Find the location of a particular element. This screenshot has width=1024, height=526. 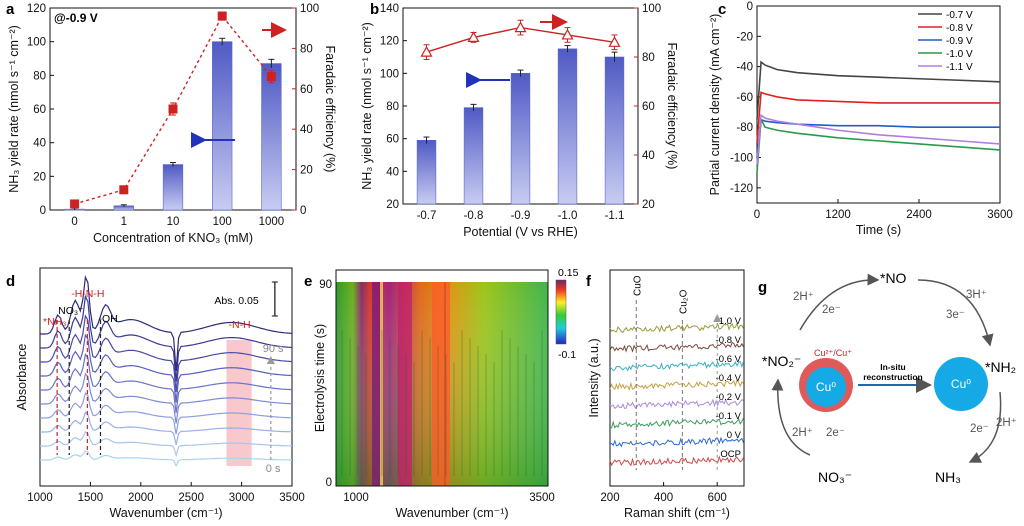

y-tick-label: 100 is located at coordinates (36, 43).